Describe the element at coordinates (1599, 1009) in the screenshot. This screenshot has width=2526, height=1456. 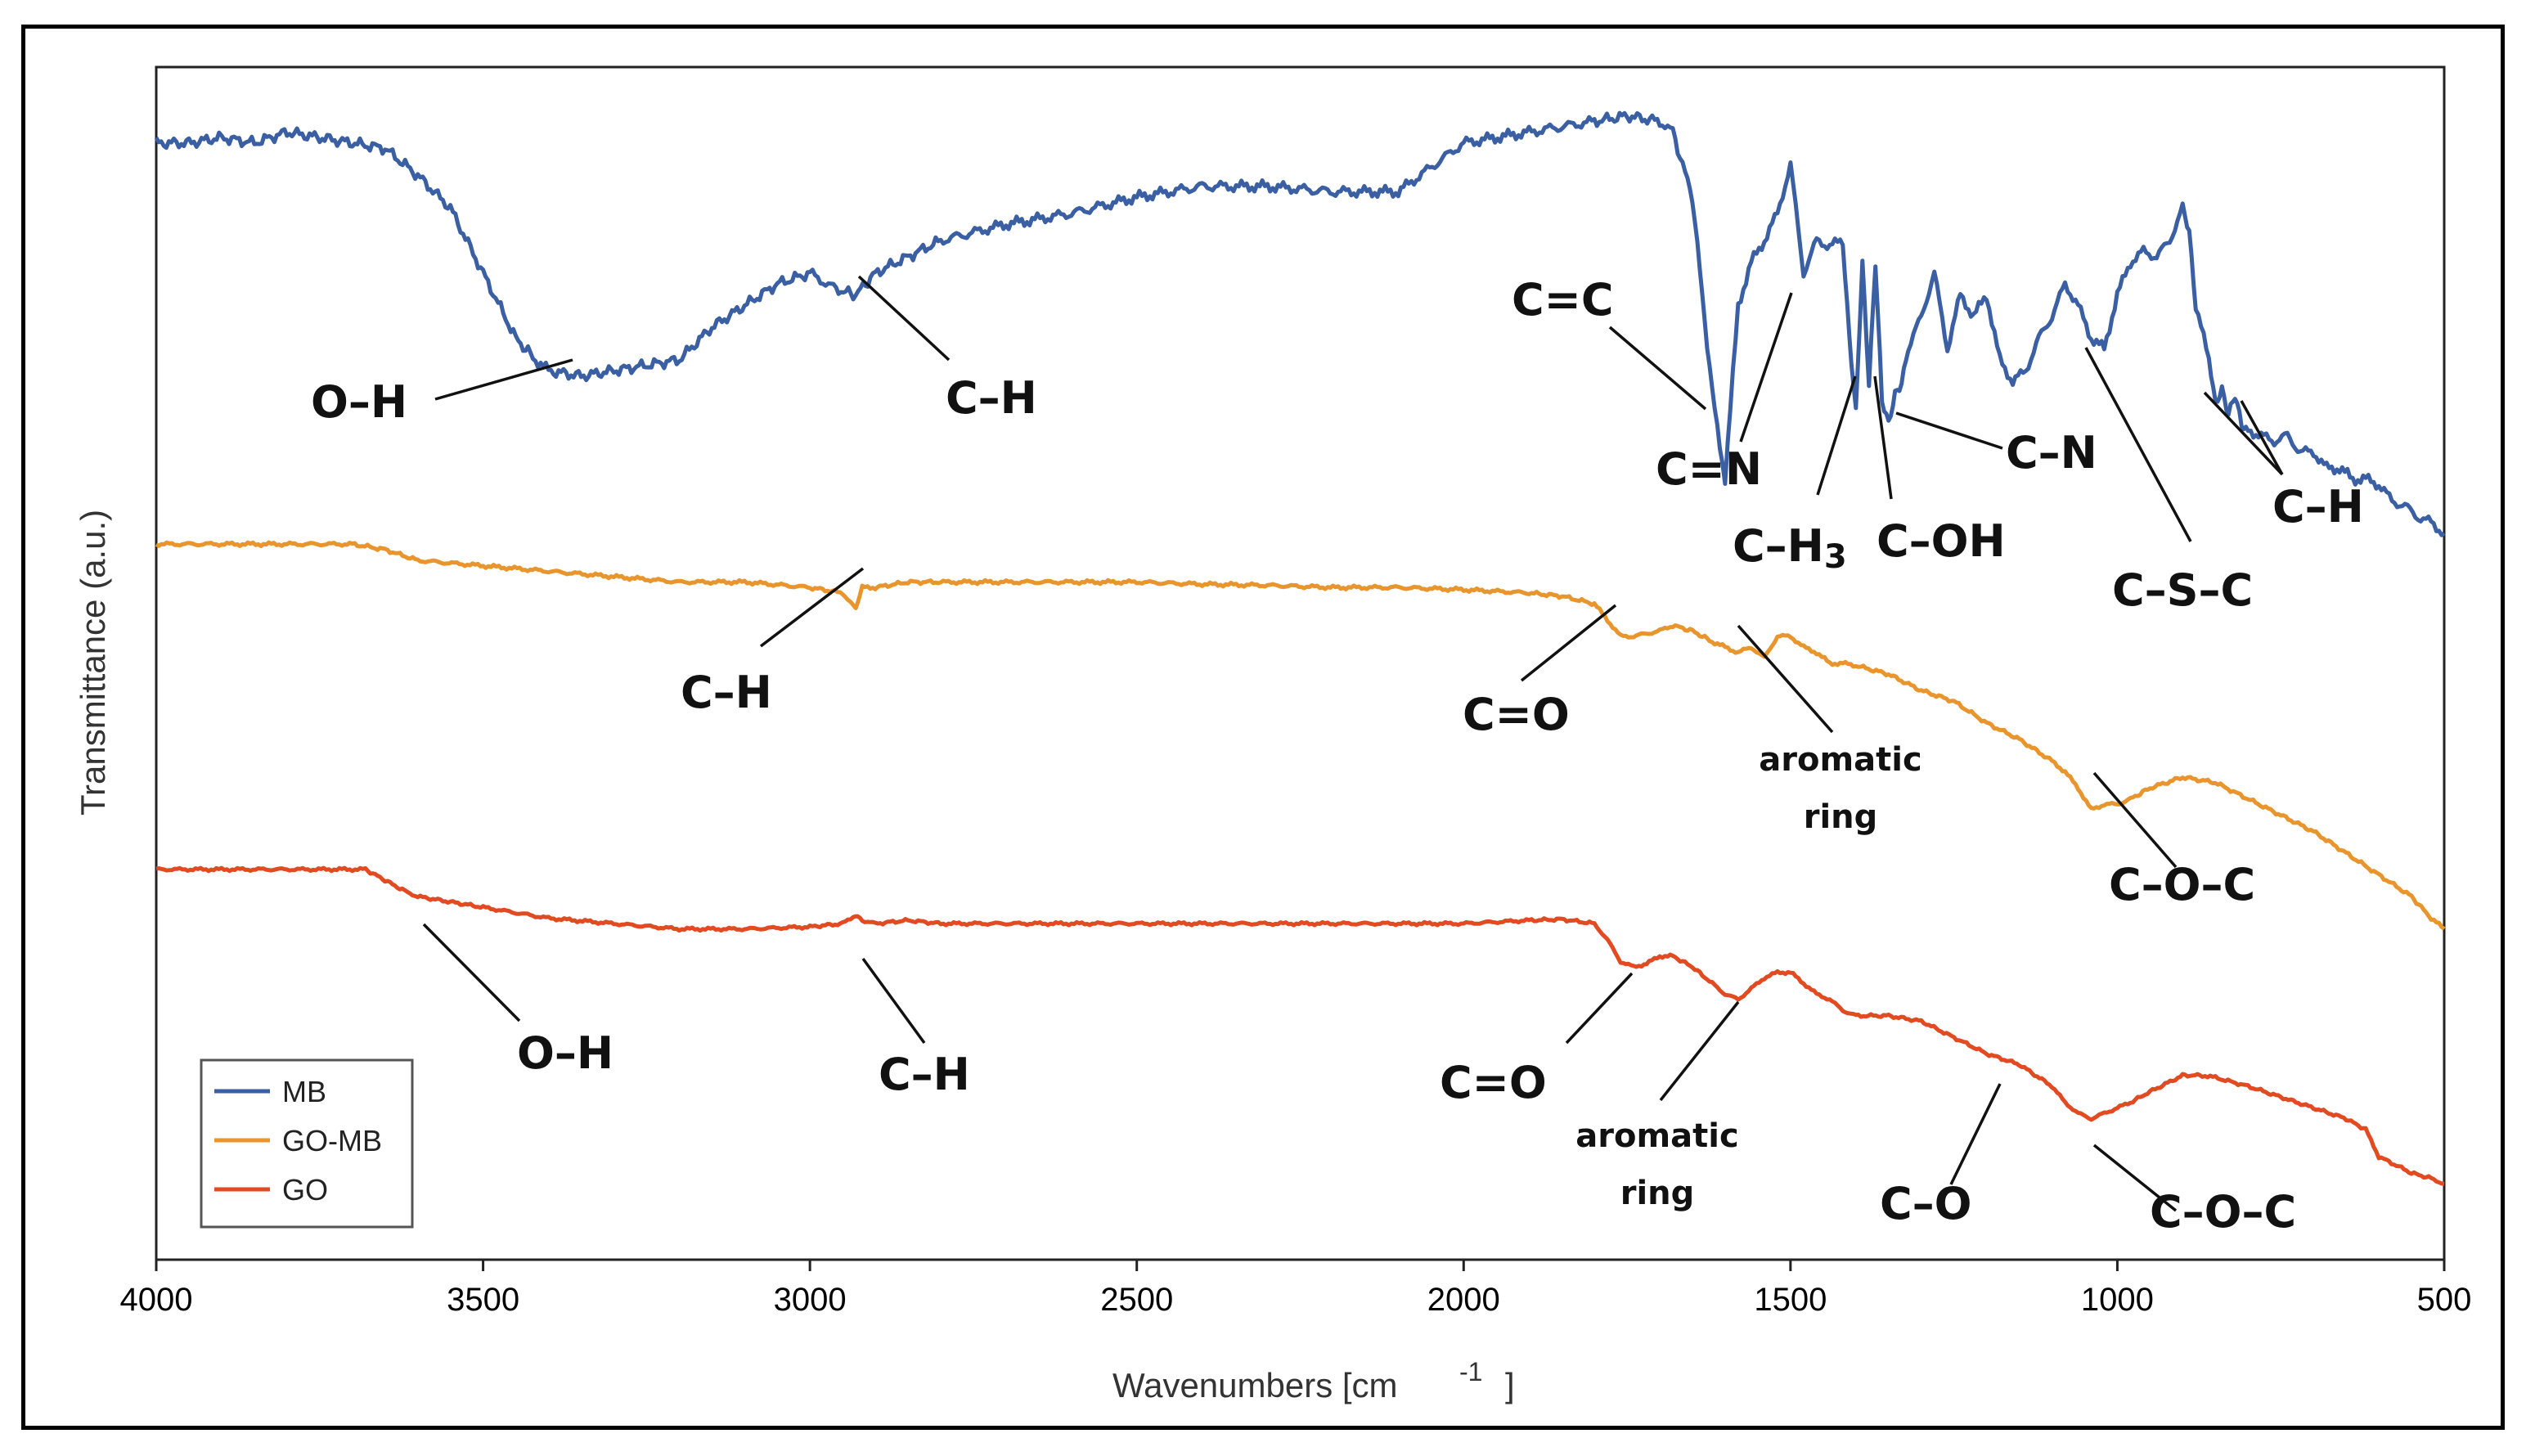
I see `leader-go-co` at that location.